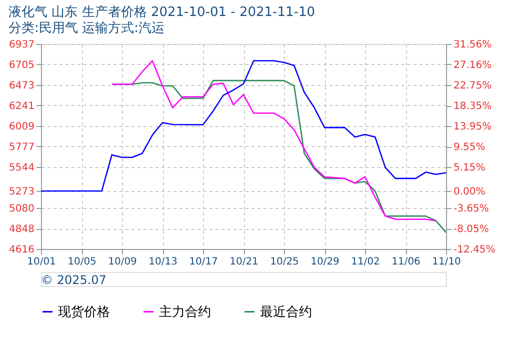 The image size is (520, 350). Describe the element at coordinates (86, 28) in the screenshot. I see `chart-subtitle: 分类:民用气 运输方式:汽运` at that location.